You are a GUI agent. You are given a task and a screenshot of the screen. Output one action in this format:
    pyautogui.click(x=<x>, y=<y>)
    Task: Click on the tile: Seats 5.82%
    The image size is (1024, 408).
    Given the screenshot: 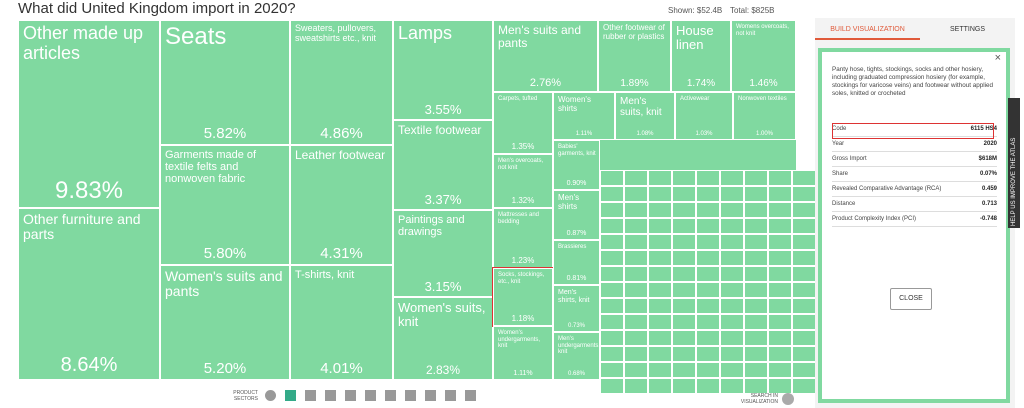 What is the action you would take?
    pyautogui.click(x=225, y=82)
    